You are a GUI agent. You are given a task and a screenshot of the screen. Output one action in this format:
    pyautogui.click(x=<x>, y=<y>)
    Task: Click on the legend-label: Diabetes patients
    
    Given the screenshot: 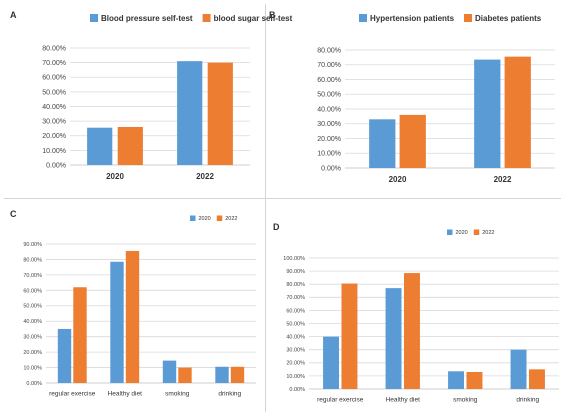 What is the action you would take?
    pyautogui.click(x=508, y=18)
    